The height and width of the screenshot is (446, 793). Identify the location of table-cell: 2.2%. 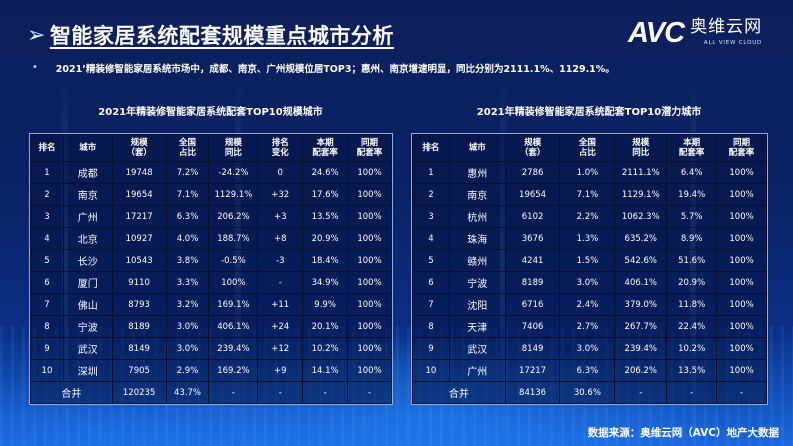
(587, 216).